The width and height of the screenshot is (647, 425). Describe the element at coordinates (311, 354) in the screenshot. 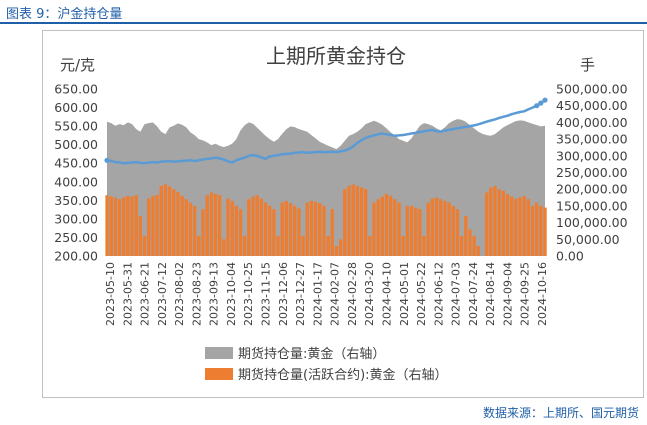

I see `legend-label: 期货持仓量:黄金（右轴）` at that location.